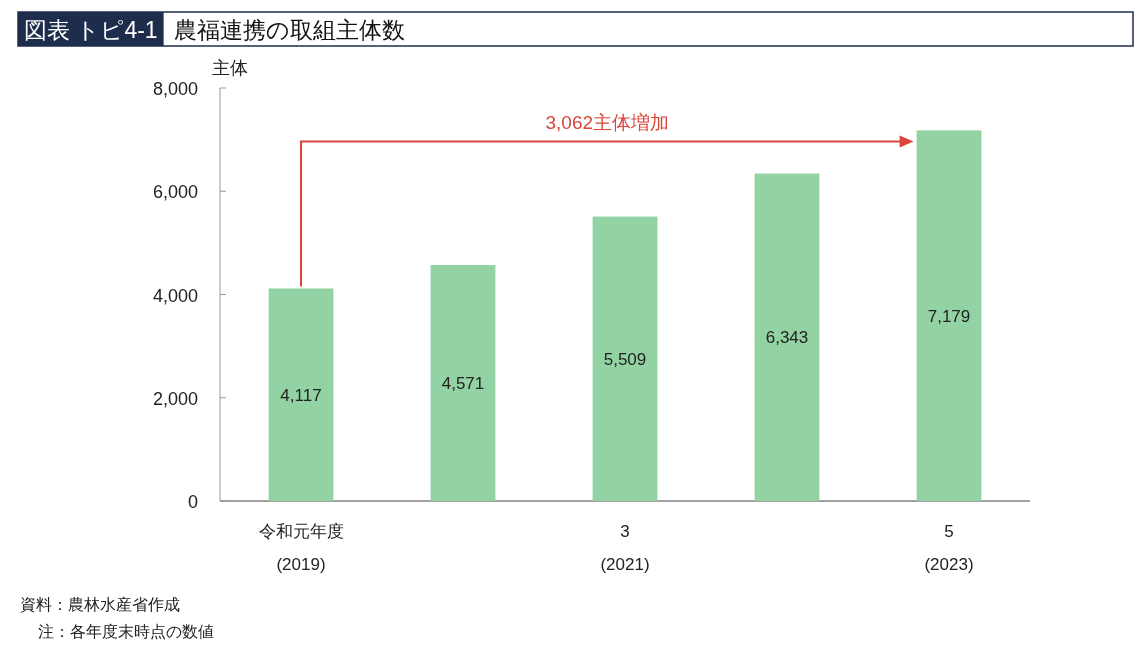 This screenshot has height=647, width=1144. What do you see at coordinates (175, 89) in the screenshot?
I see `y-tick-label: 8,000` at bounding box center [175, 89].